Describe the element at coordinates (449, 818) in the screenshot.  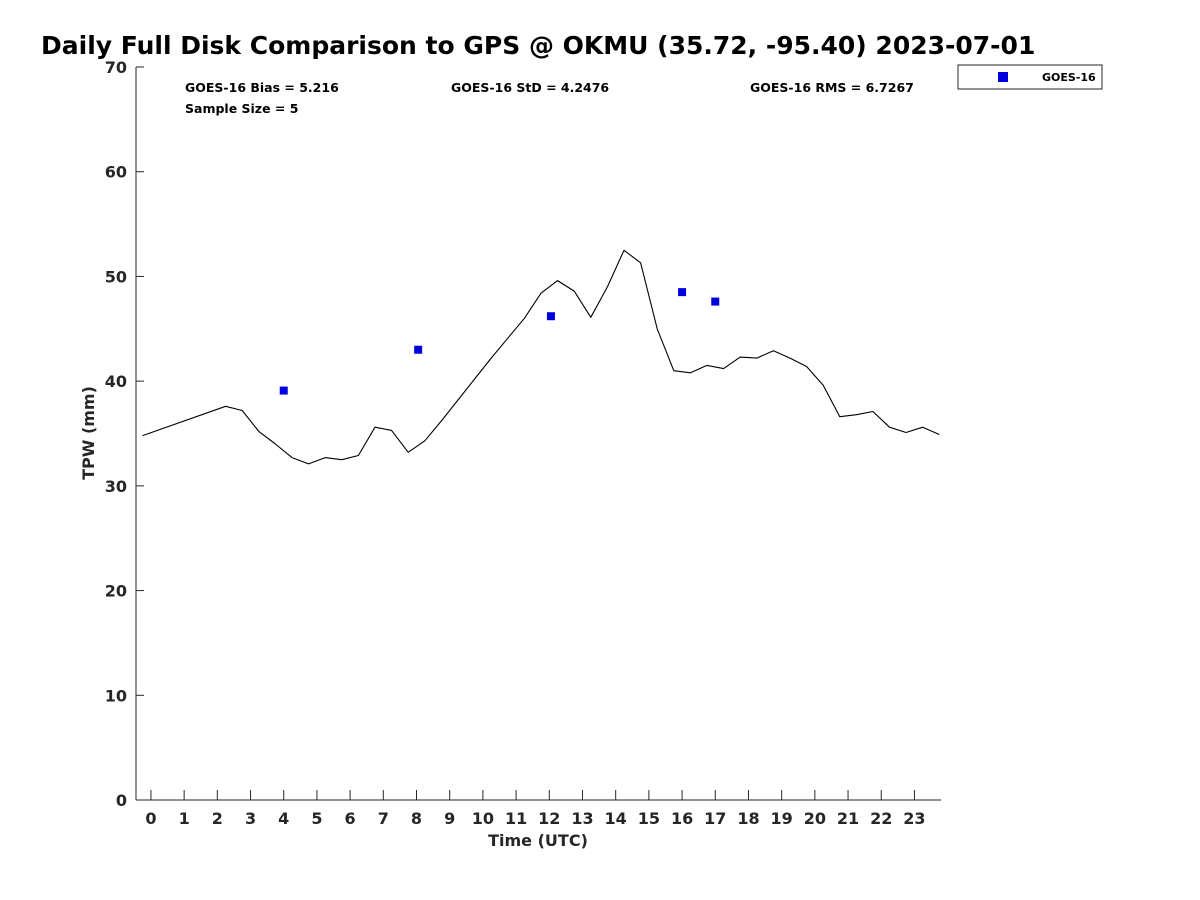
I see `x-tick-label: 9` at that location.